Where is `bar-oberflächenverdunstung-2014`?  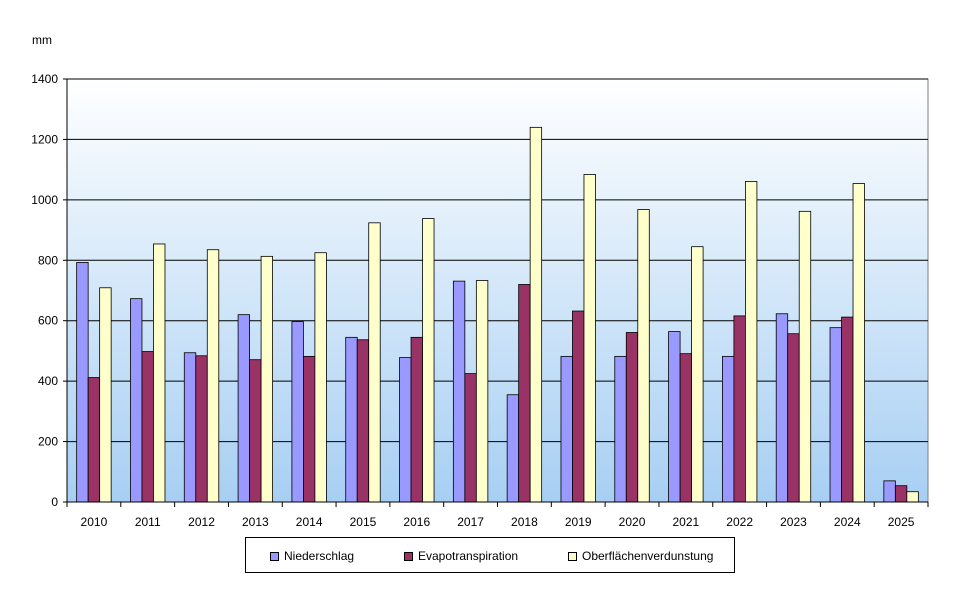
bar-oberflächenverdunstung-2014 is located at coordinates (320, 377).